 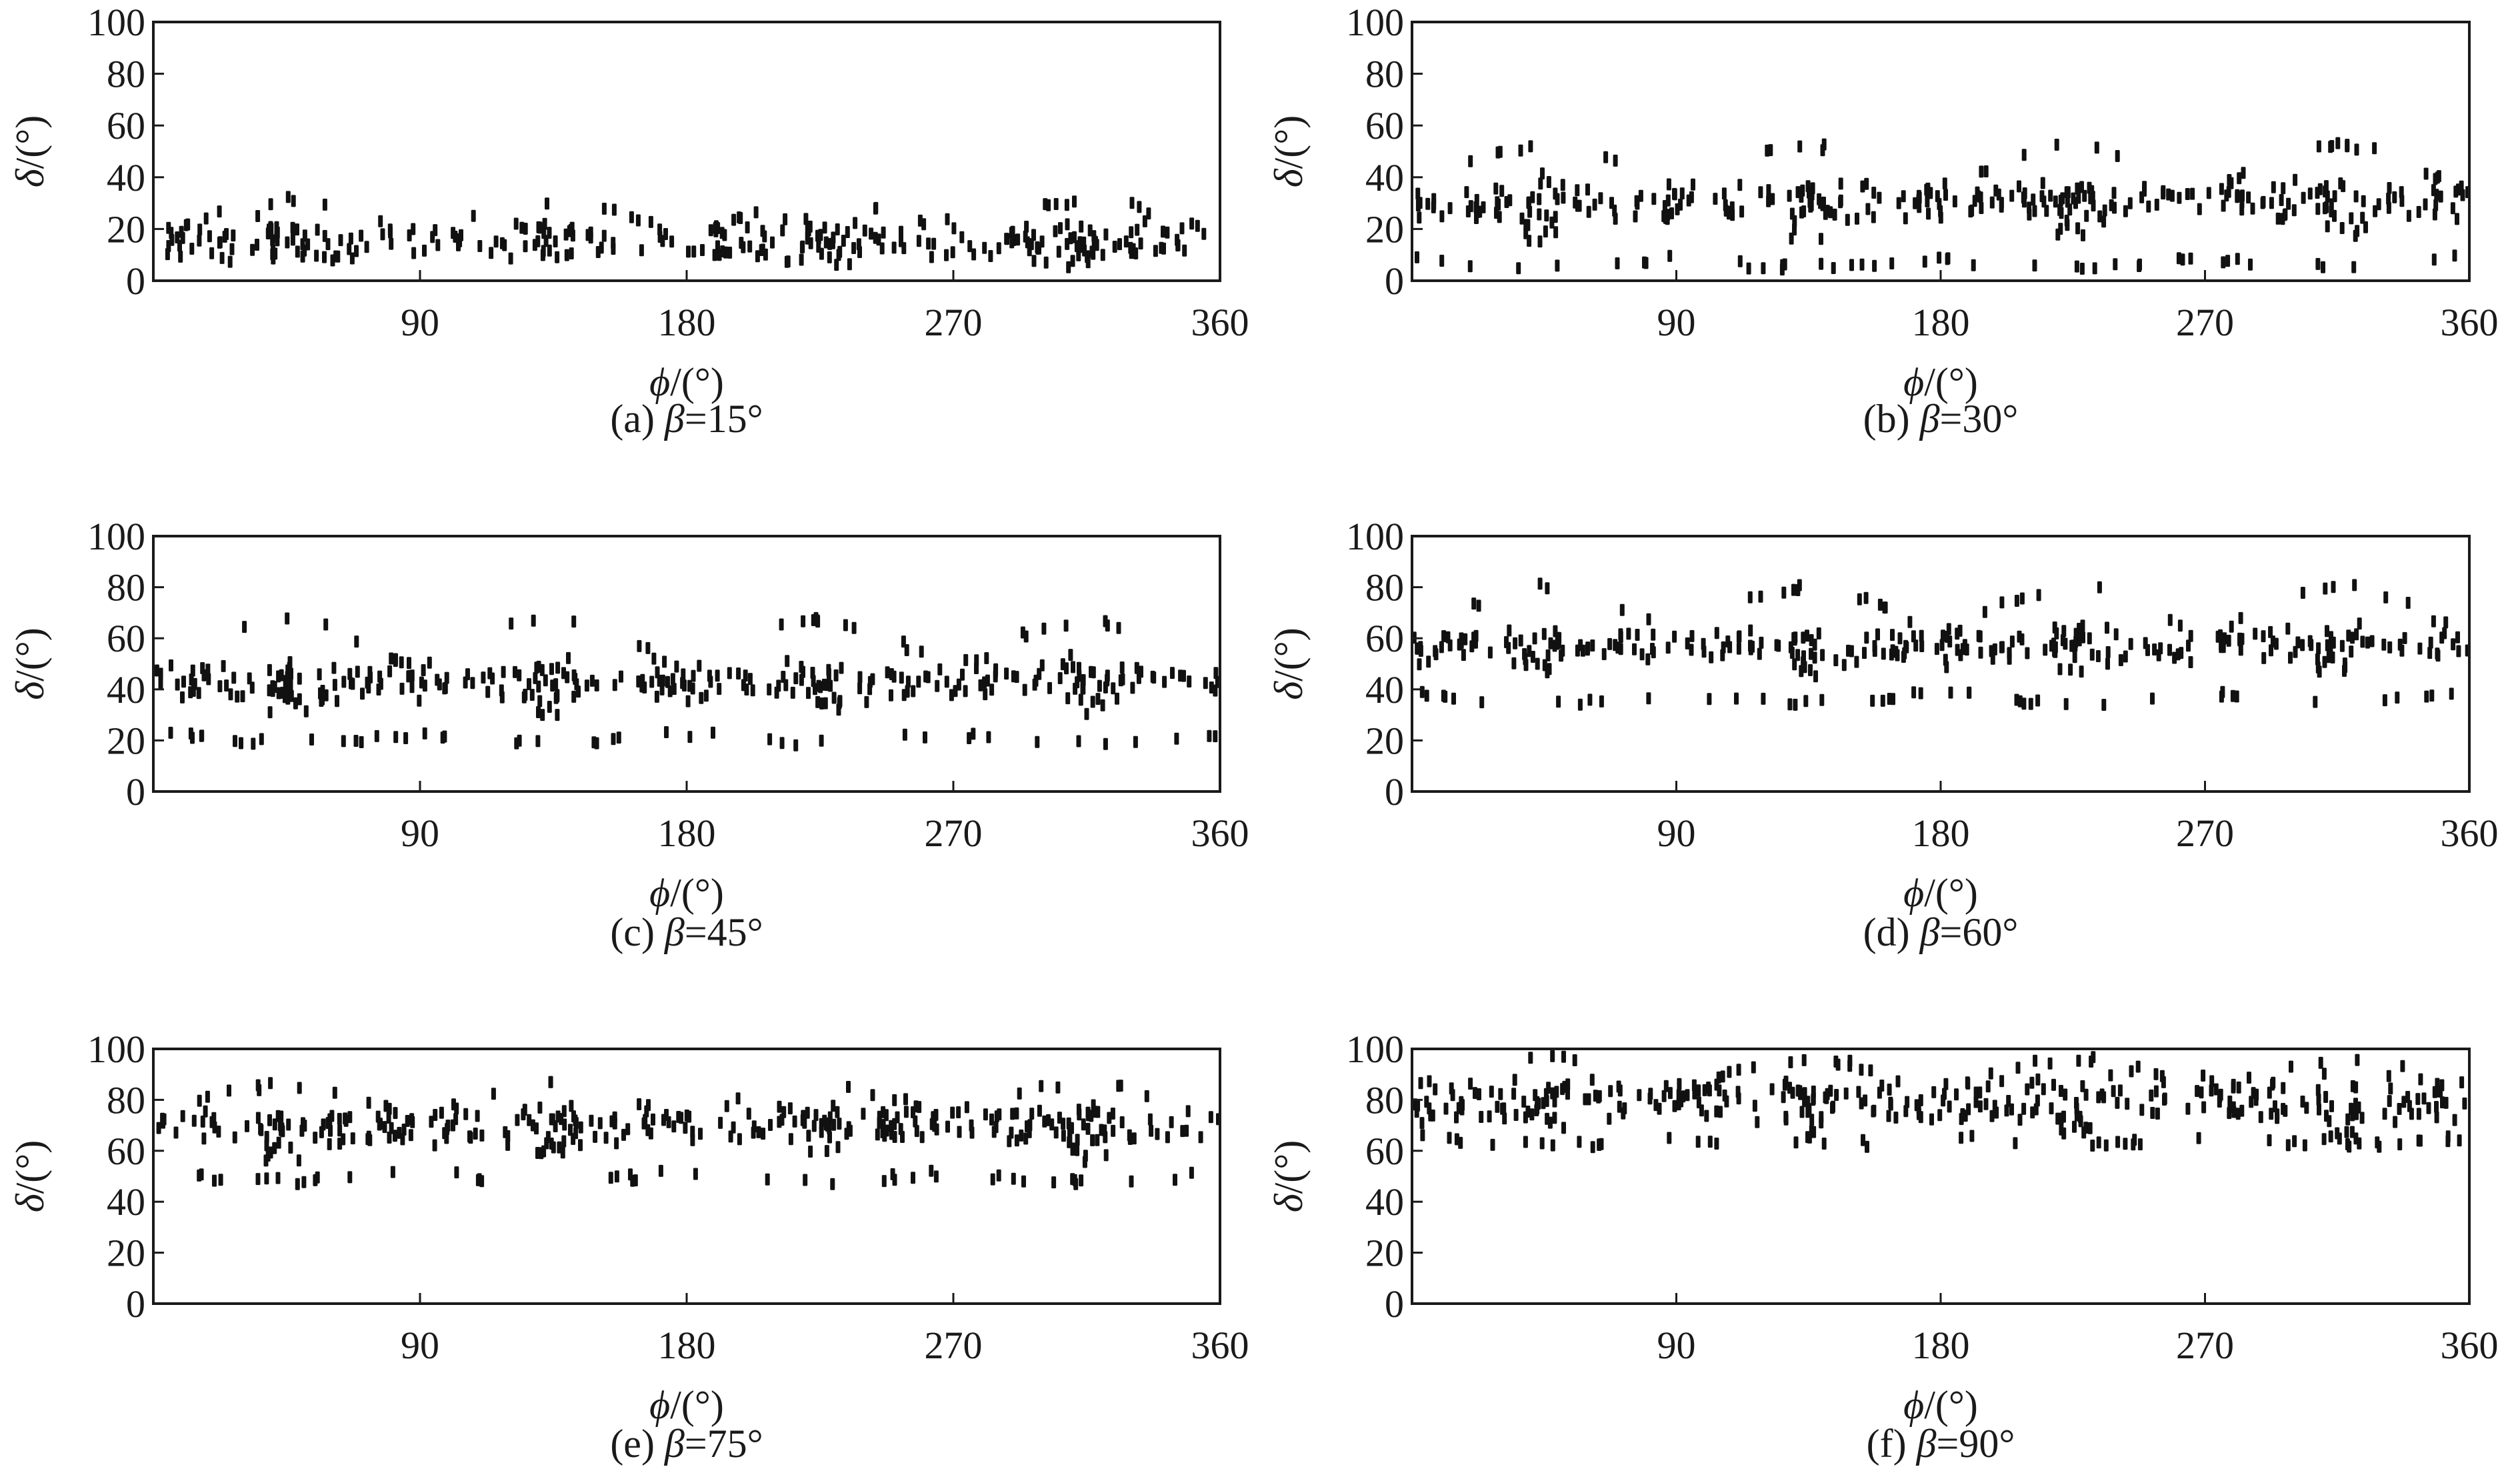 What do you see at coordinates (1289, 1177) in the screenshot?
I see `y-axis-label-f: δ/(°)` at bounding box center [1289, 1177].